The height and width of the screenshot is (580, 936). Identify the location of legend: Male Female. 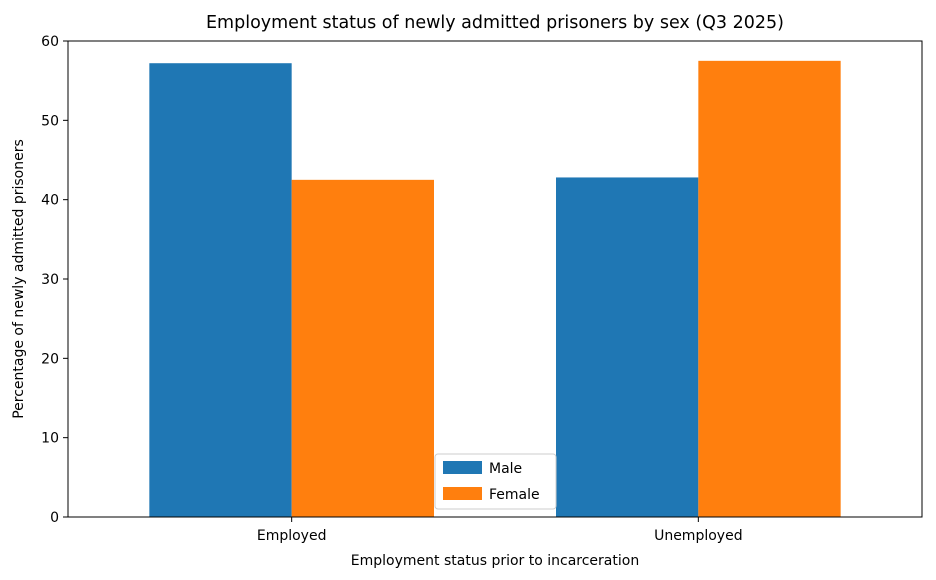
(495, 481).